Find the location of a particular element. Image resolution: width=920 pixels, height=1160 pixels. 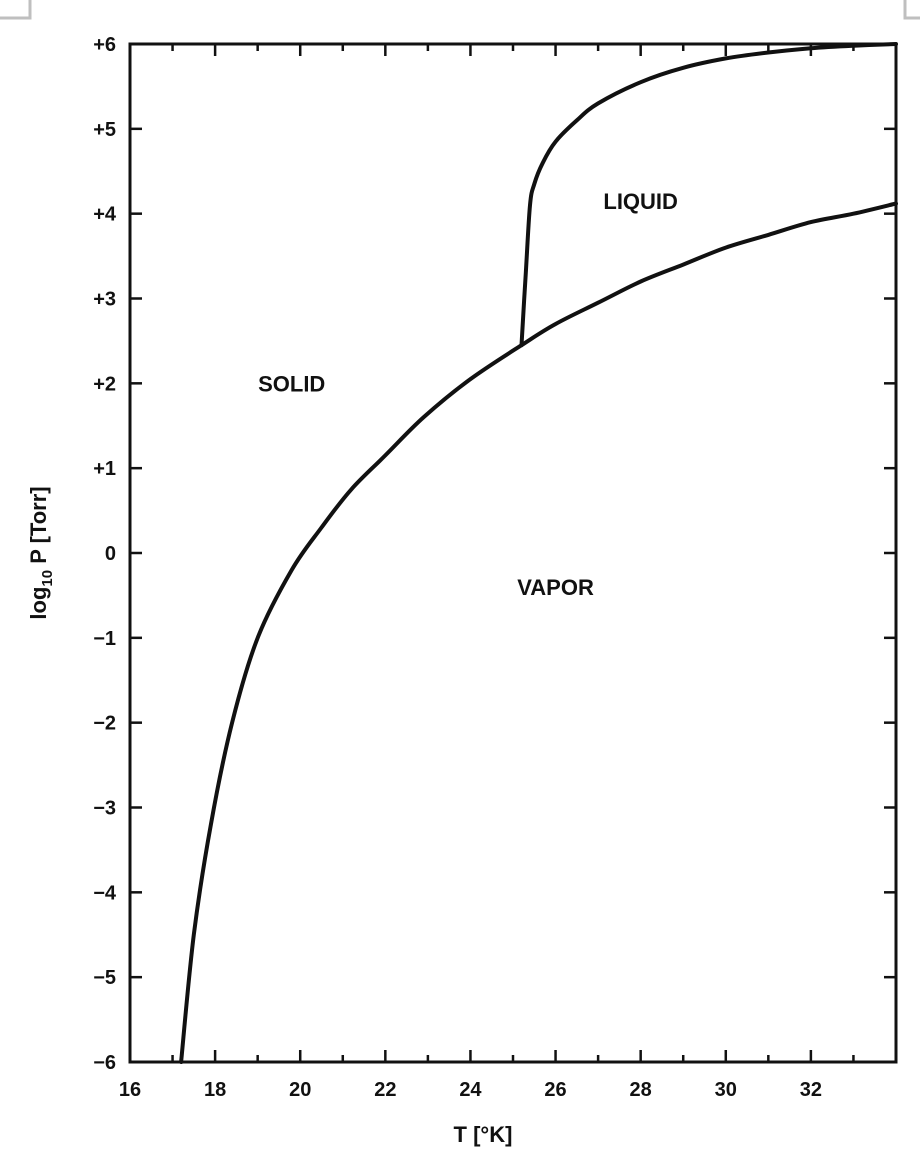

y-tick-labels: +6 +5 +4 +3 +2 +1 0 −1 −2 −3 −4 −5 −6 is located at coordinates (105, 554).